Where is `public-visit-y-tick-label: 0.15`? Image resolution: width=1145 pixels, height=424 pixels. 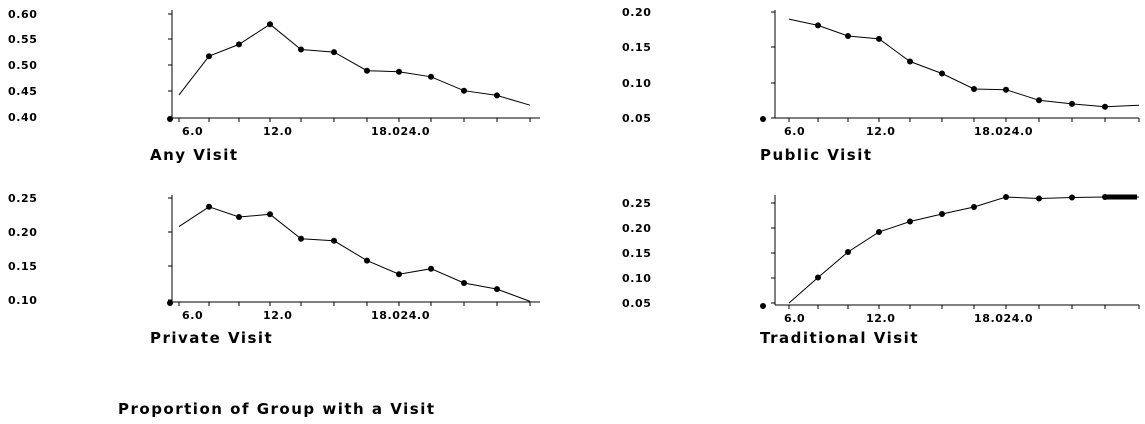 public-visit-y-tick-label: 0.15 is located at coordinates (637, 47).